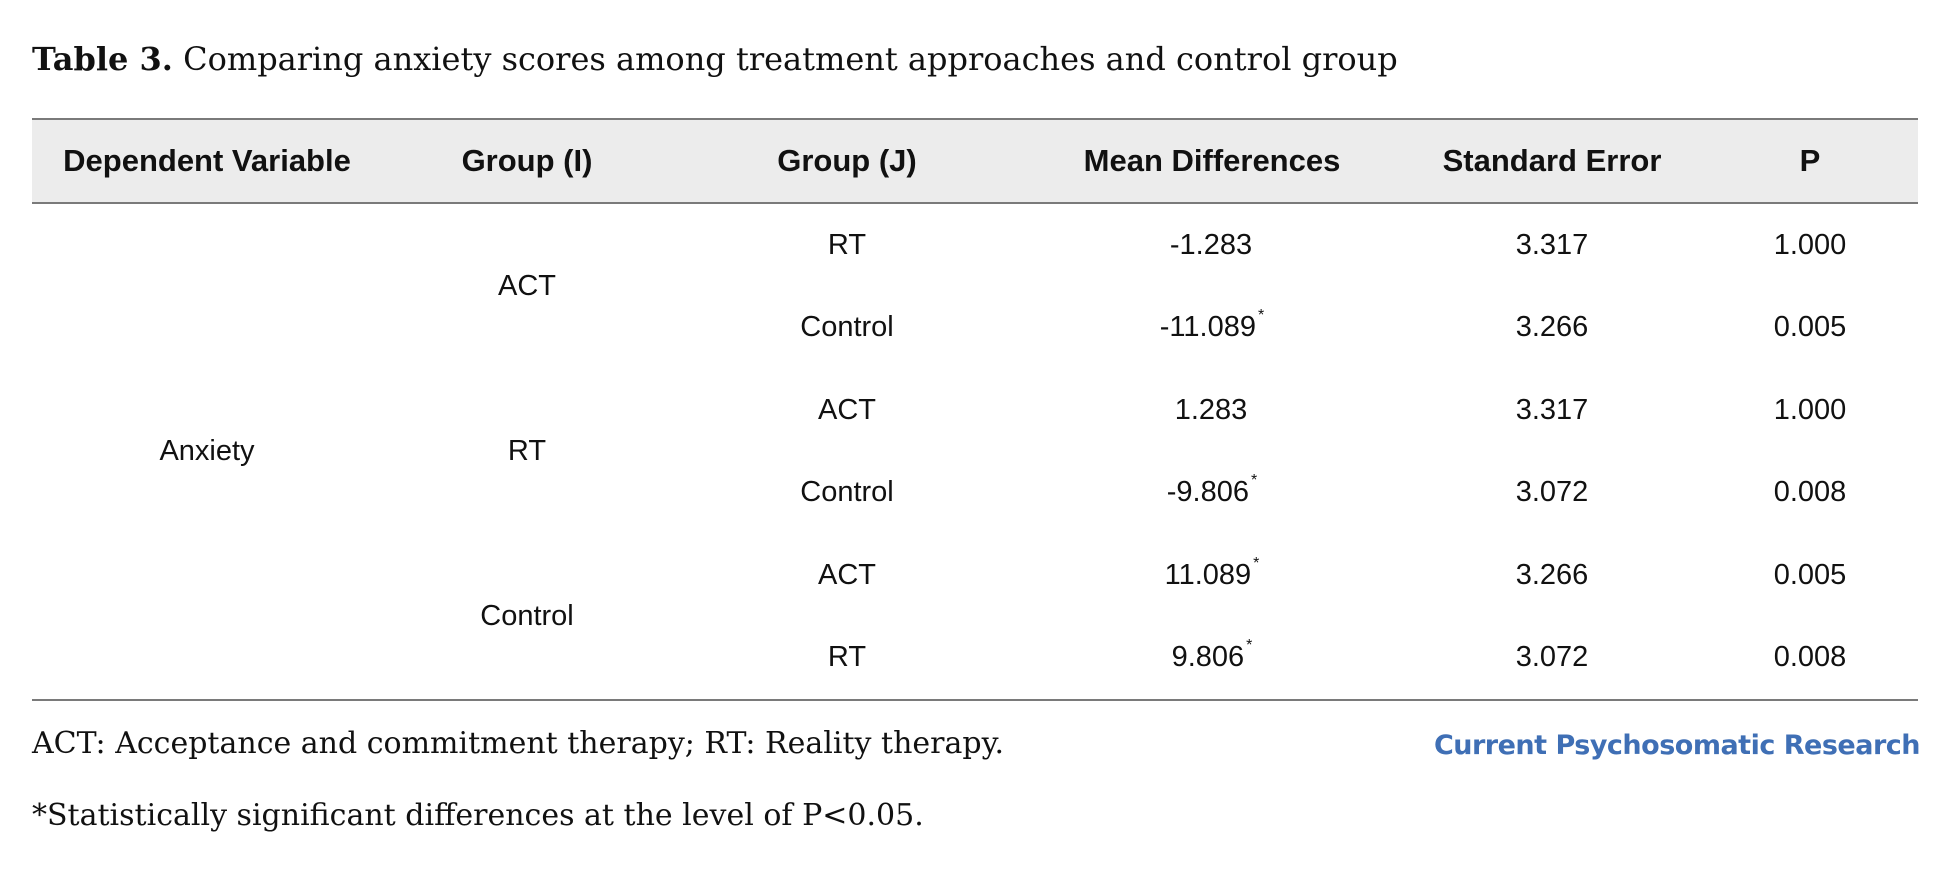 The width and height of the screenshot is (1942, 871). Describe the element at coordinates (527, 617) in the screenshot. I see `group-i-cell: Control` at that location.